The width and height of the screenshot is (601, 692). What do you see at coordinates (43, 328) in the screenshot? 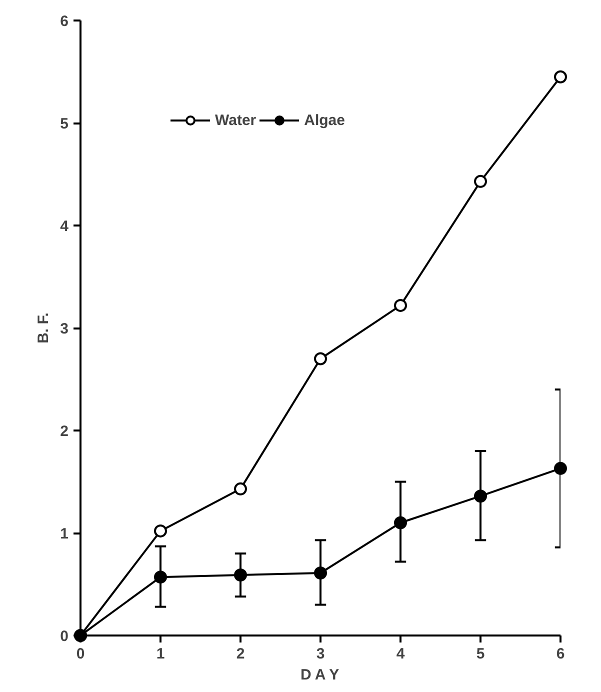
I see `y-axis-title: B. F.` at bounding box center [43, 328].